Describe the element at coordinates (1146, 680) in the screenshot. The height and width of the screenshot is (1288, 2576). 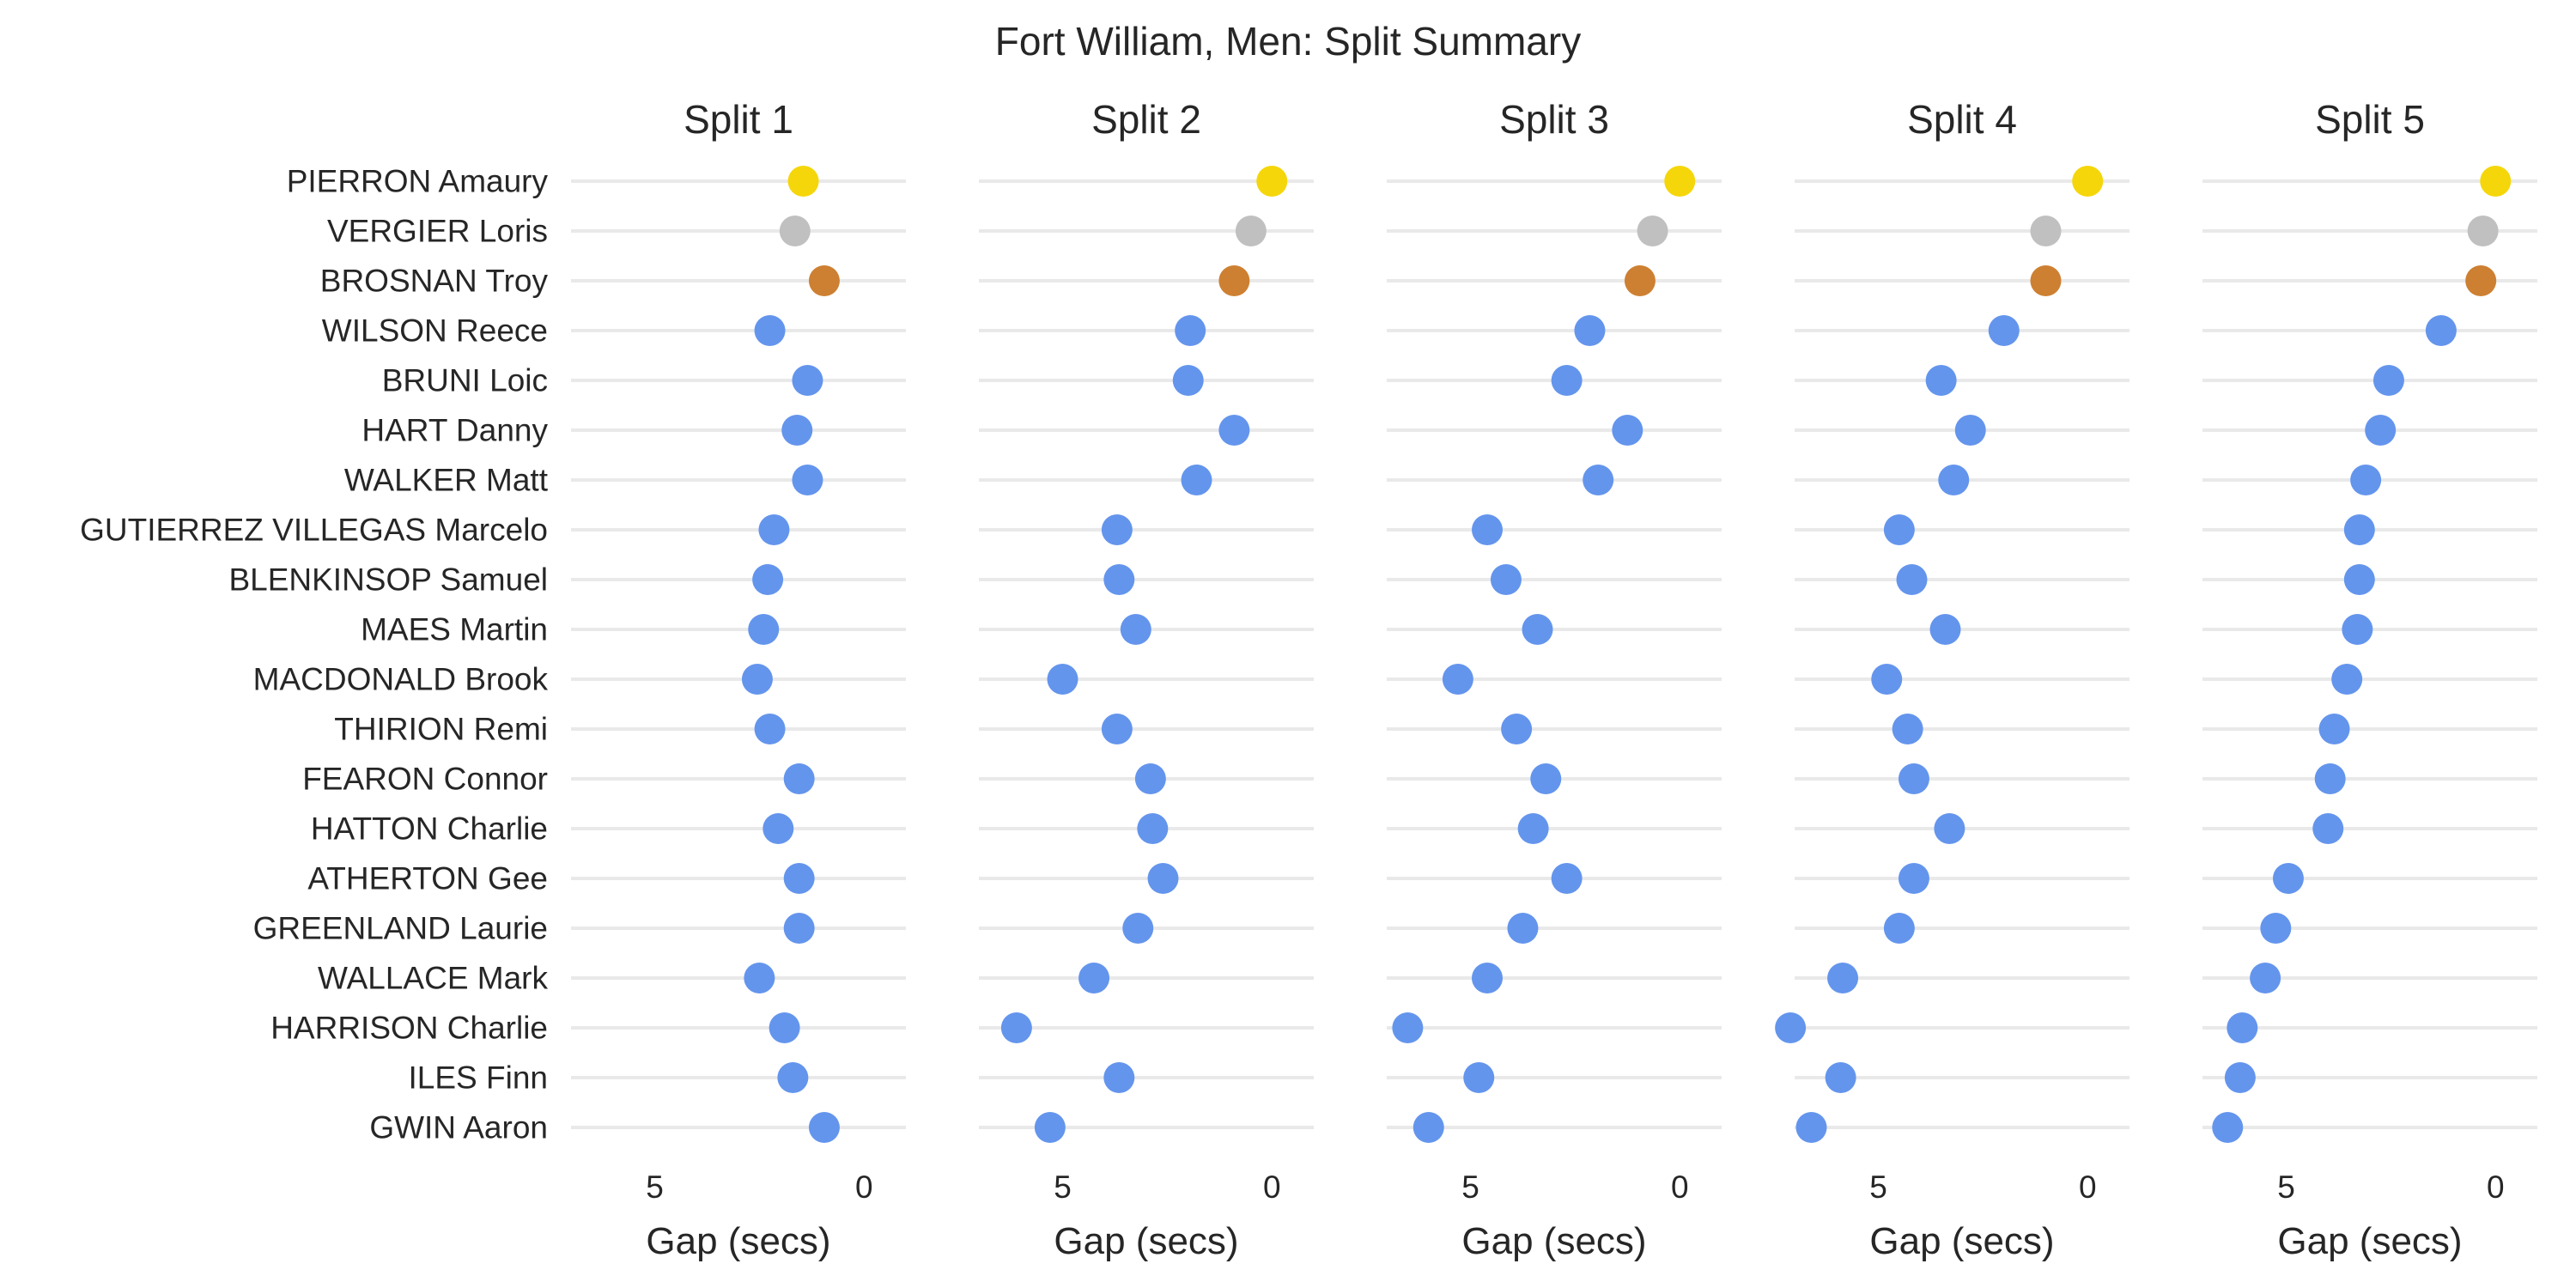
I see `panel-2: Split 2 5 0 Gap (secs)` at that location.